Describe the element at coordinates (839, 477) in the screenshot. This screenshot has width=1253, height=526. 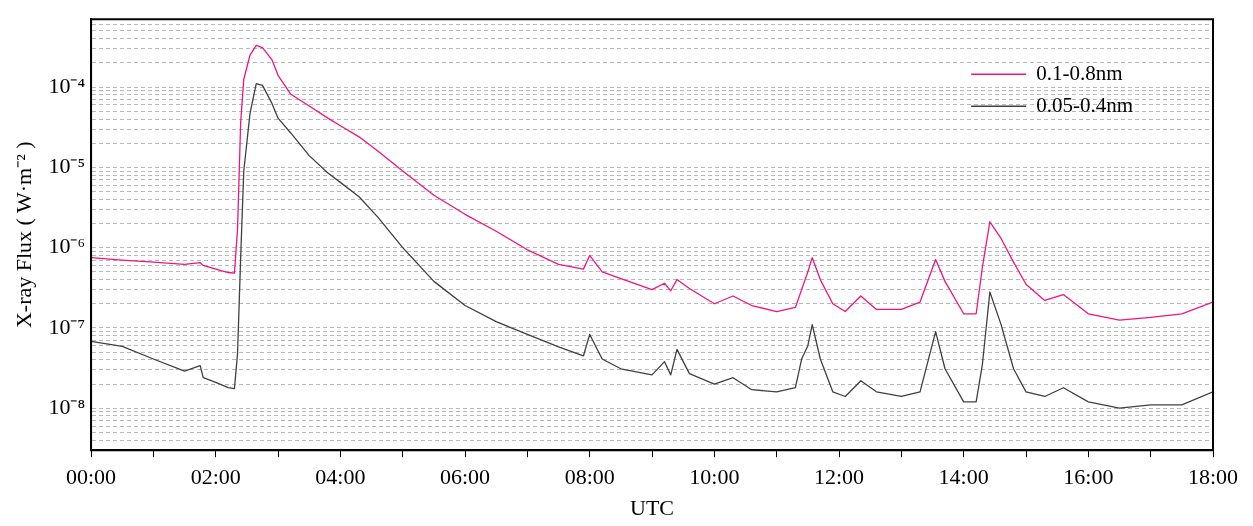
I see `x-tick-label: 12:00` at that location.